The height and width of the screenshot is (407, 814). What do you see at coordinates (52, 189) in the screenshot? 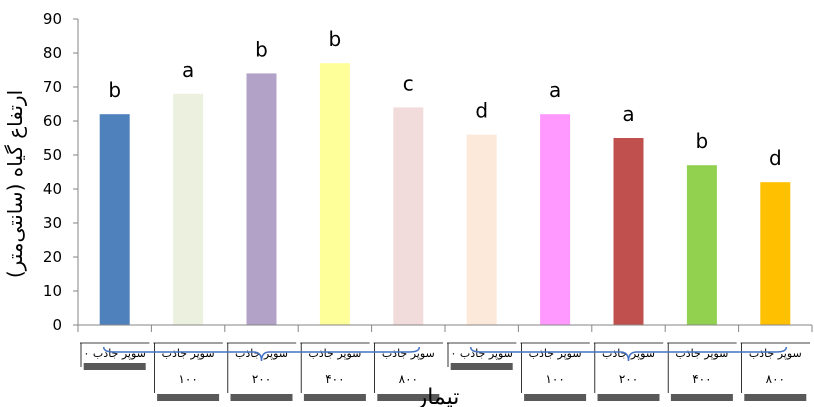
I see `y-tick-label: 40` at bounding box center [52, 189].